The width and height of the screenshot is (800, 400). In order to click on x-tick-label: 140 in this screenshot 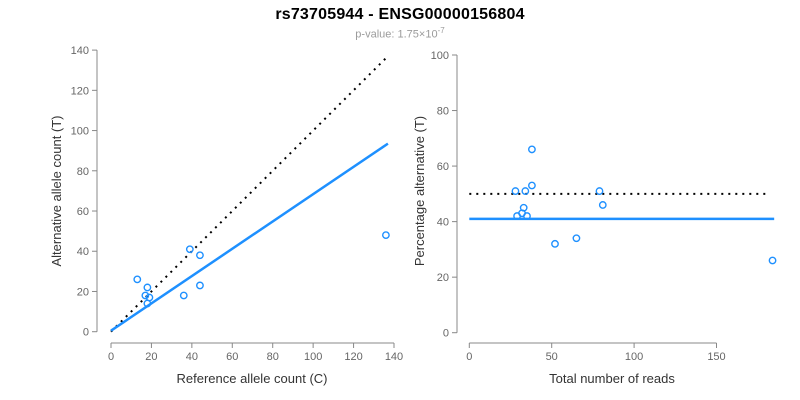, I will do `click(394, 357)`.